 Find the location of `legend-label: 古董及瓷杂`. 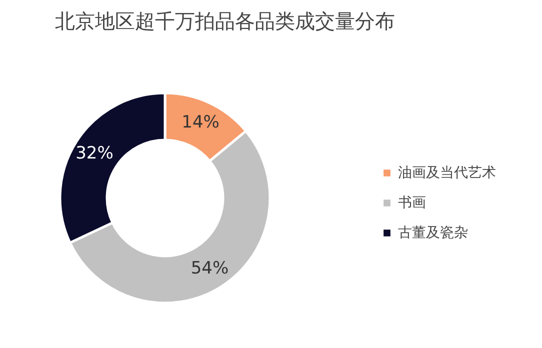

legend-label: 古董及瓷杂 is located at coordinates (433, 233).